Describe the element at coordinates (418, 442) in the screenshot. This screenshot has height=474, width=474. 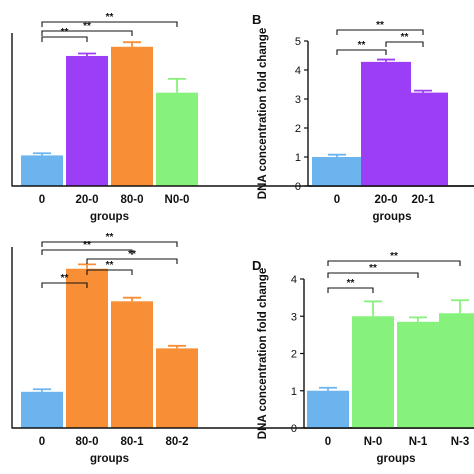
I see `x-tick-label: N-1` at that location.